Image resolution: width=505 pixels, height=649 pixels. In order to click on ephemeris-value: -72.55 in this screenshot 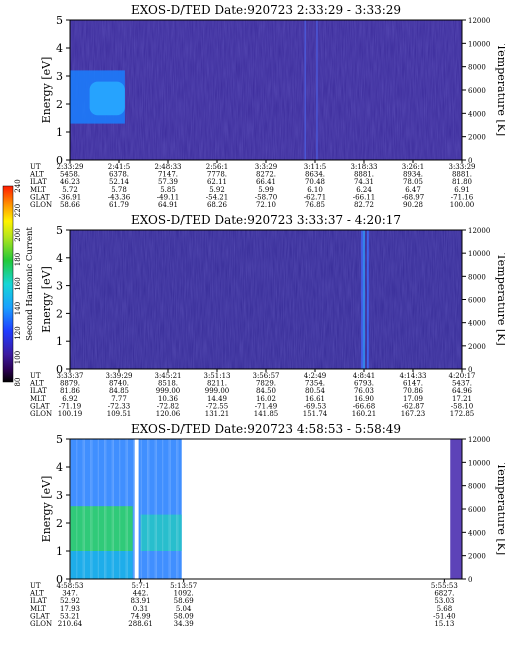, I will do `click(217, 406)`.